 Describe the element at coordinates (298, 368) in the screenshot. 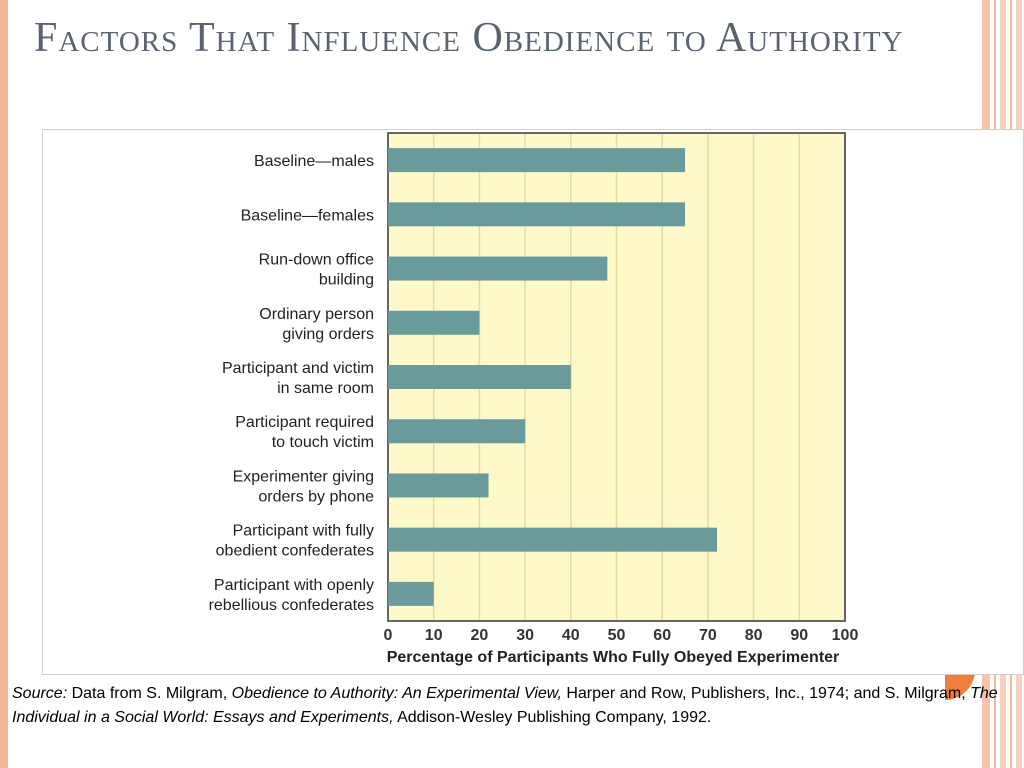

I see `category-label: Participant and victim` at that location.